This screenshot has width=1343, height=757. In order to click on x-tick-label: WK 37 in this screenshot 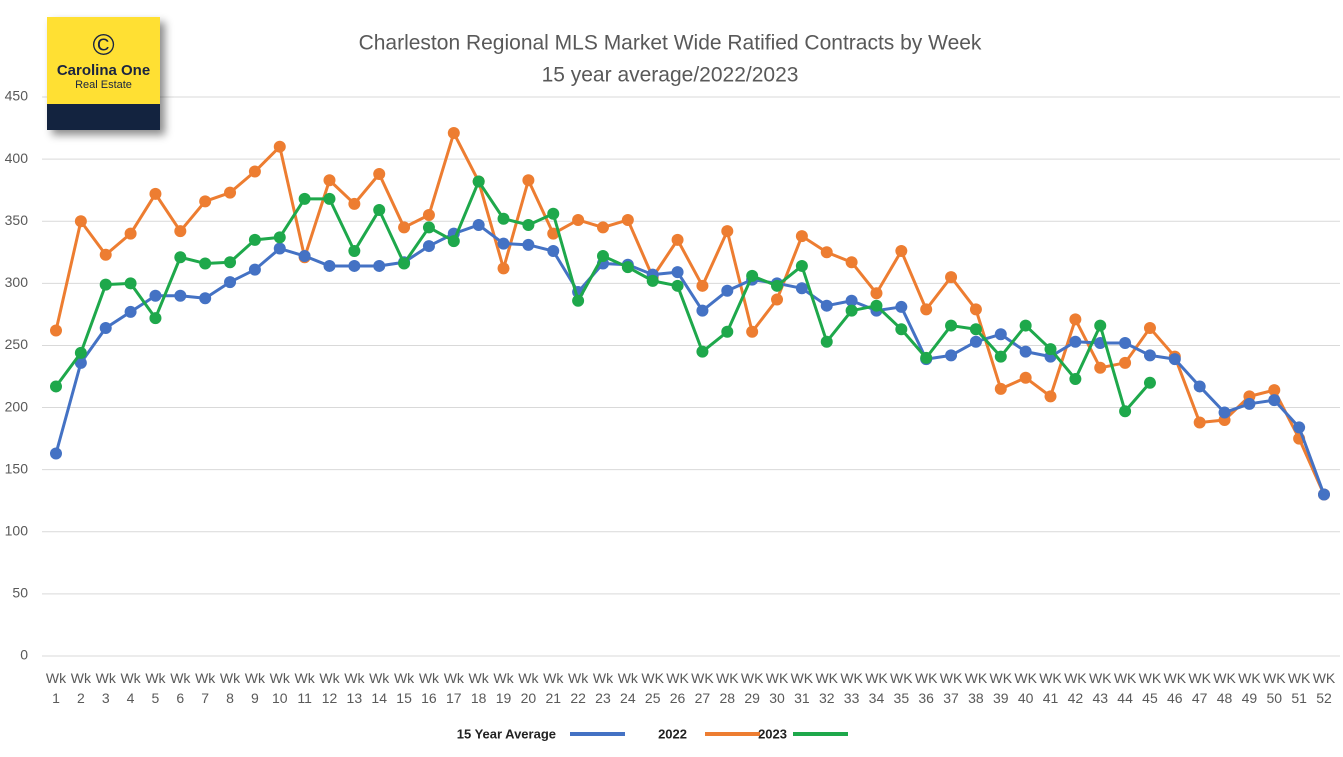, I will do `click(951, 688)`.